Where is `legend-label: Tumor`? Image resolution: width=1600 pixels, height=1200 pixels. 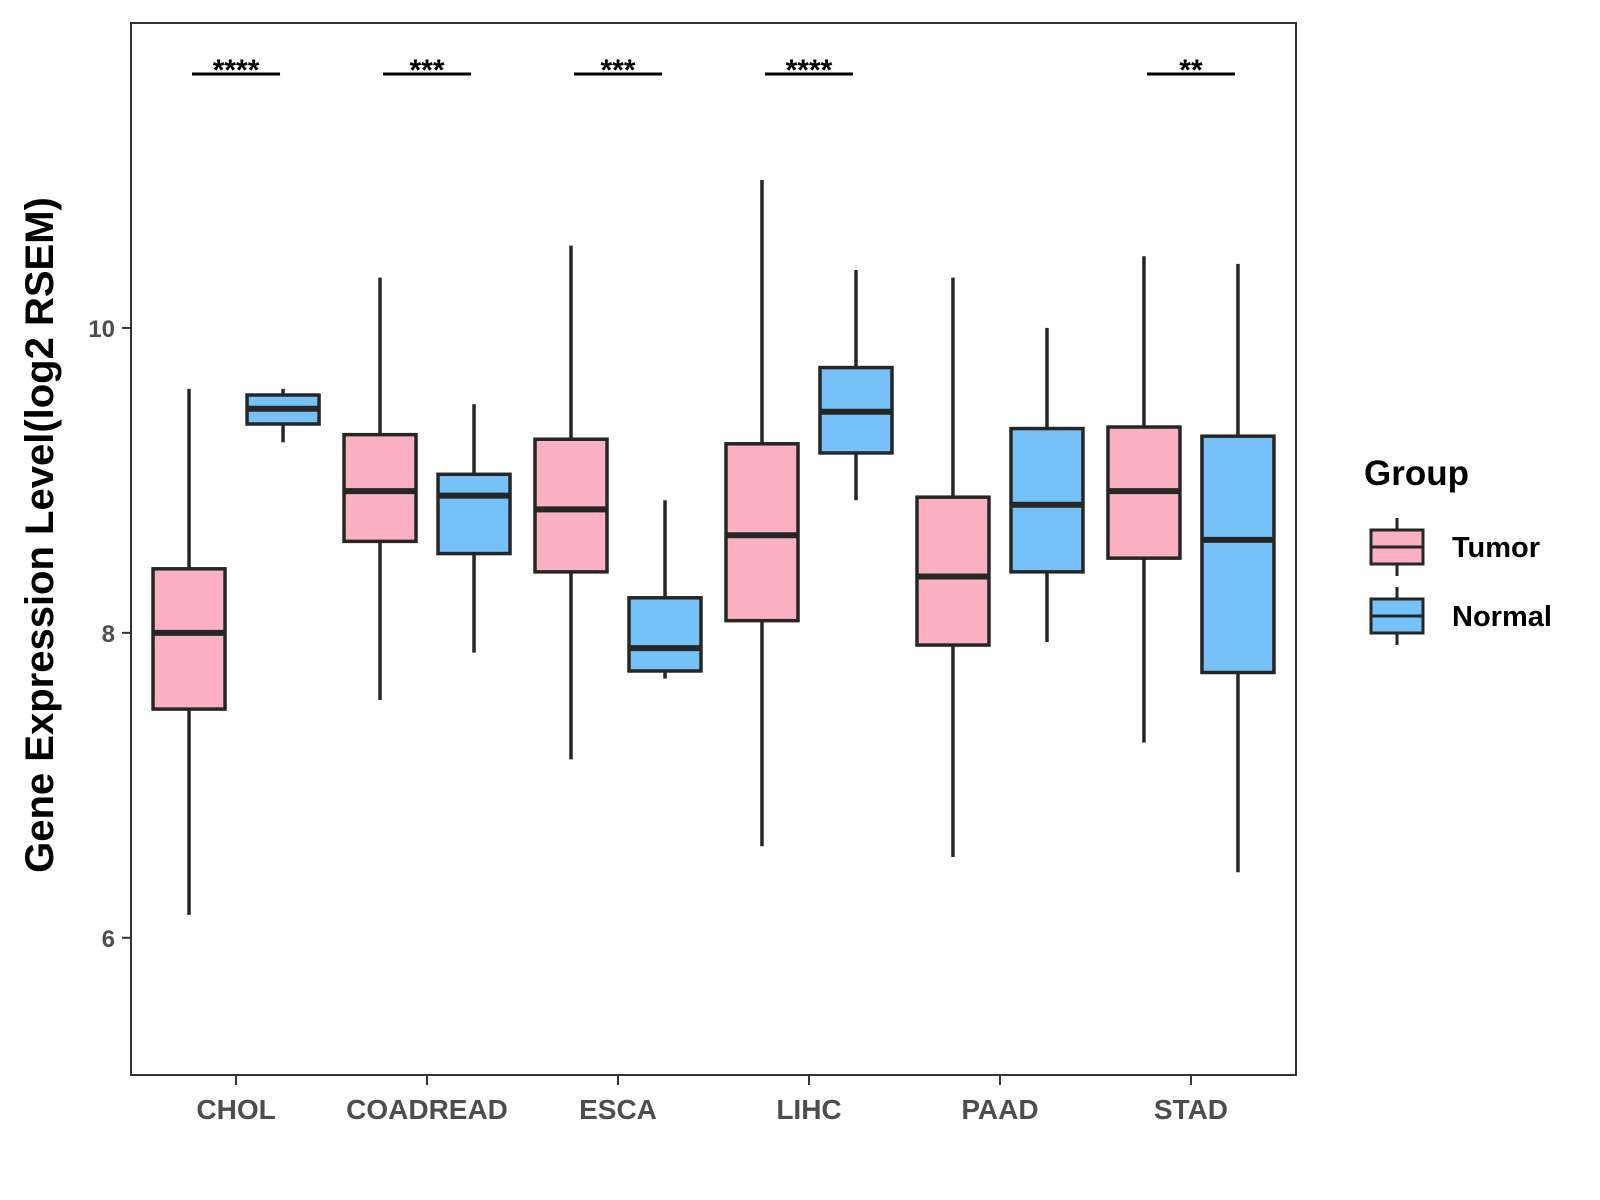 legend-label: Tumor is located at coordinates (1496, 548).